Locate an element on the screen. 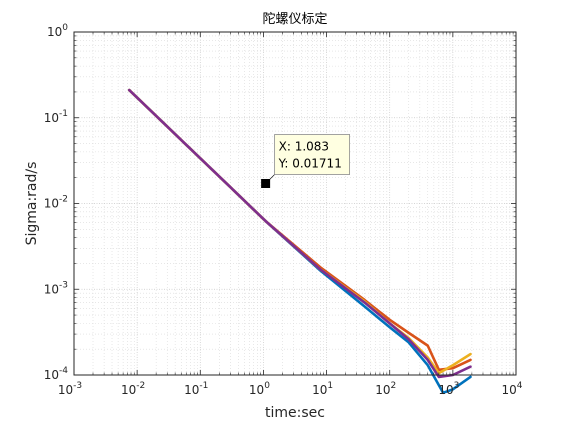 The height and width of the screenshot is (422, 570). y-tick-label: 10⁻³ is located at coordinates (56, 288).